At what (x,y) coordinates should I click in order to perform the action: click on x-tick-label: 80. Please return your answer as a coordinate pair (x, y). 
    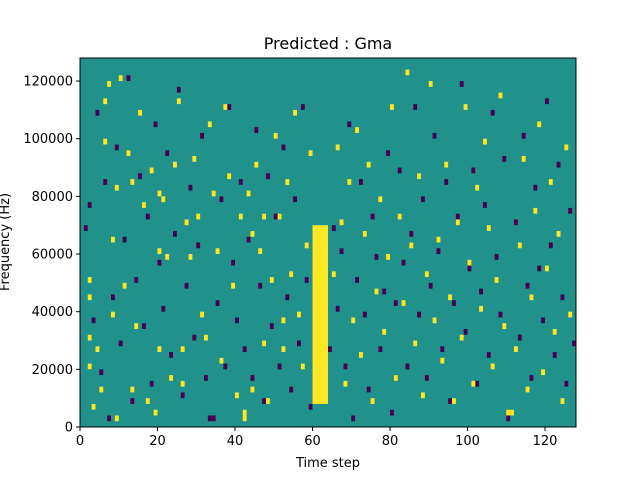
    Looking at the image, I should click on (390, 441).